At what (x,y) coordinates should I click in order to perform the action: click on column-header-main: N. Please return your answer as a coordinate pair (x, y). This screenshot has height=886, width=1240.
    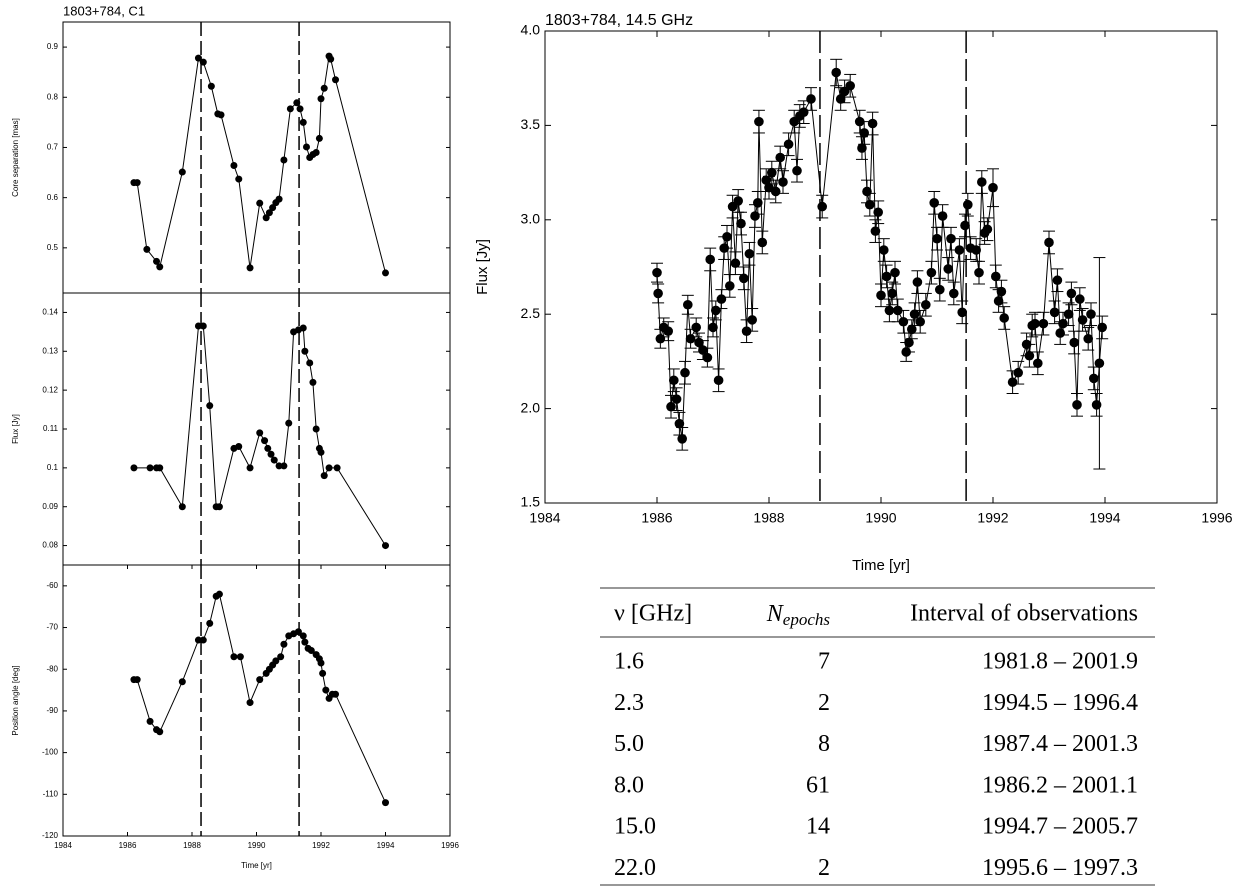
    Looking at the image, I should click on (775, 614).